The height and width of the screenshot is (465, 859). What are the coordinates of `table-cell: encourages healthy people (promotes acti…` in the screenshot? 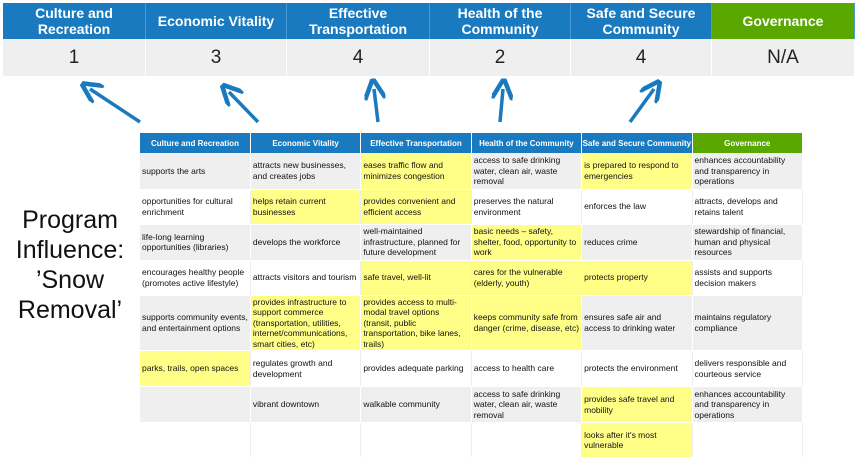 It's located at (195, 278).